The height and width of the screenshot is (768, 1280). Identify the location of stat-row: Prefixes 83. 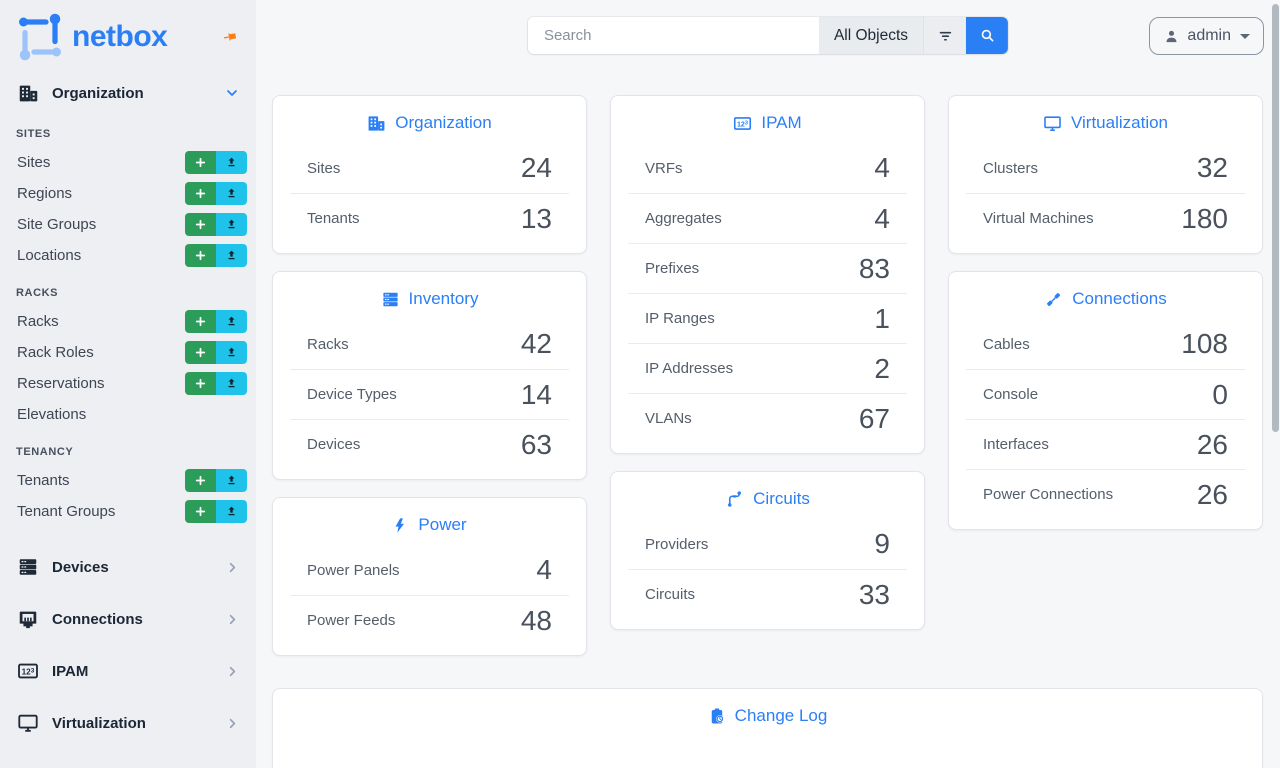
(767, 268).